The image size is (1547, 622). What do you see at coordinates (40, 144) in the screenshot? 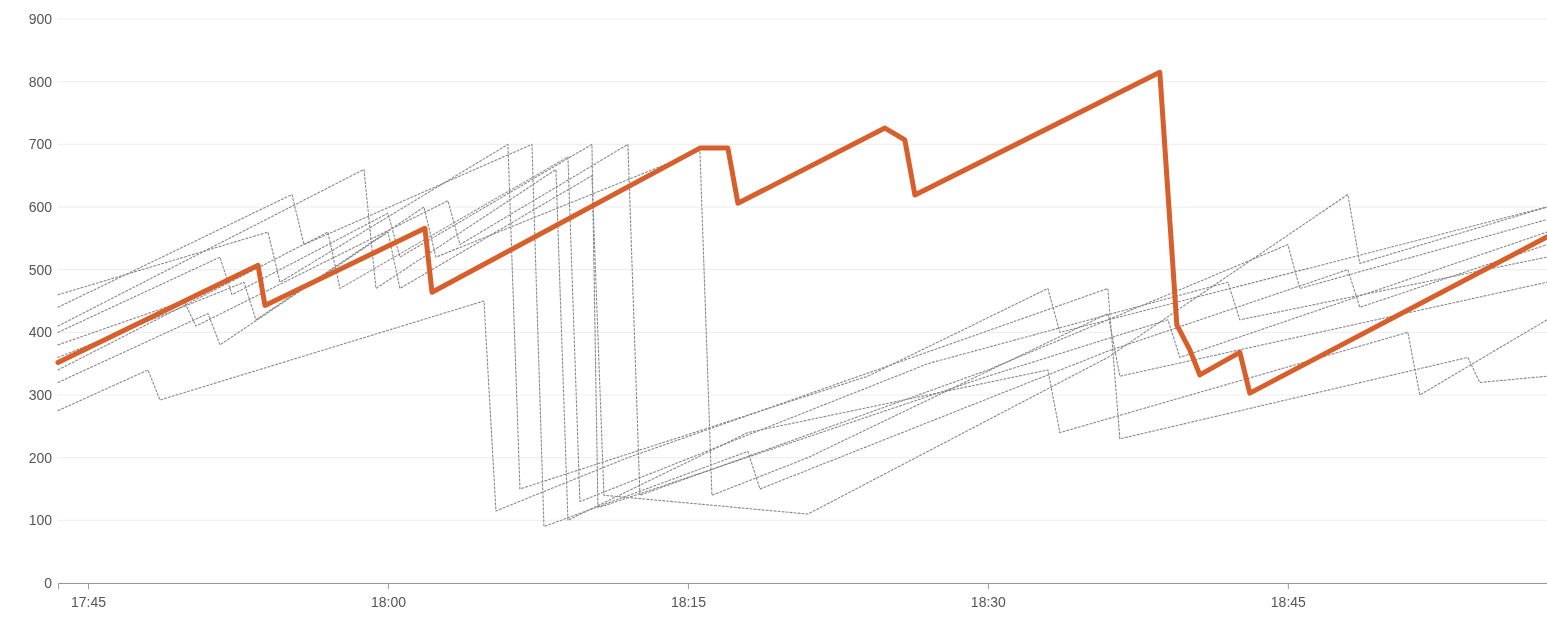
I see `y-tick-label: 700` at bounding box center [40, 144].